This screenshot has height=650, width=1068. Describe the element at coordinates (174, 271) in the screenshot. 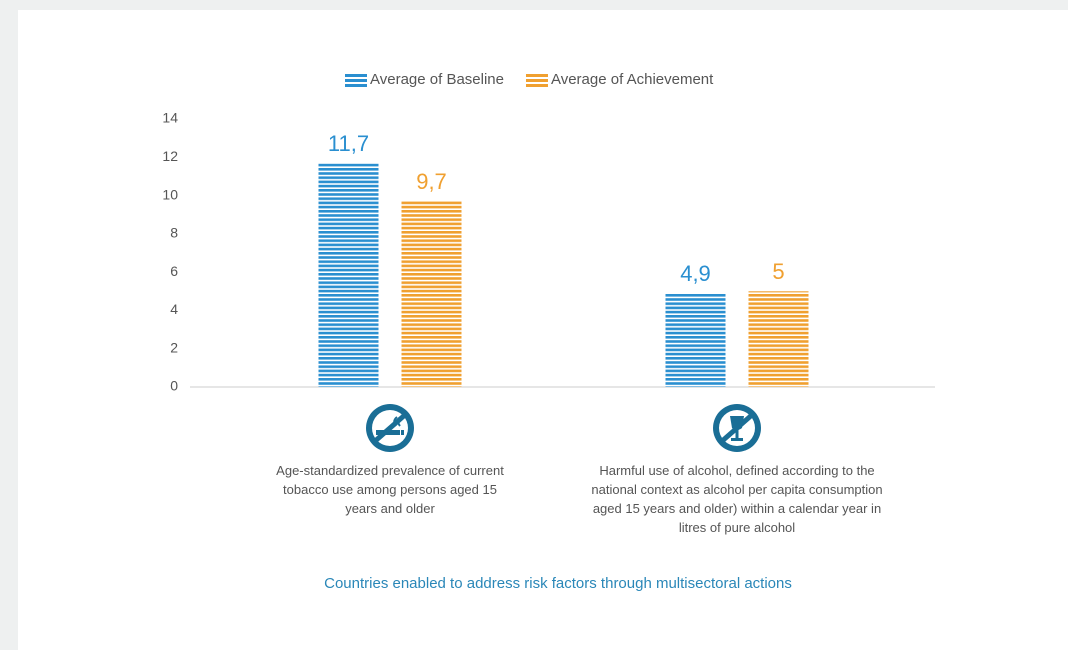

I see `y-tick-label: 6` at that location.